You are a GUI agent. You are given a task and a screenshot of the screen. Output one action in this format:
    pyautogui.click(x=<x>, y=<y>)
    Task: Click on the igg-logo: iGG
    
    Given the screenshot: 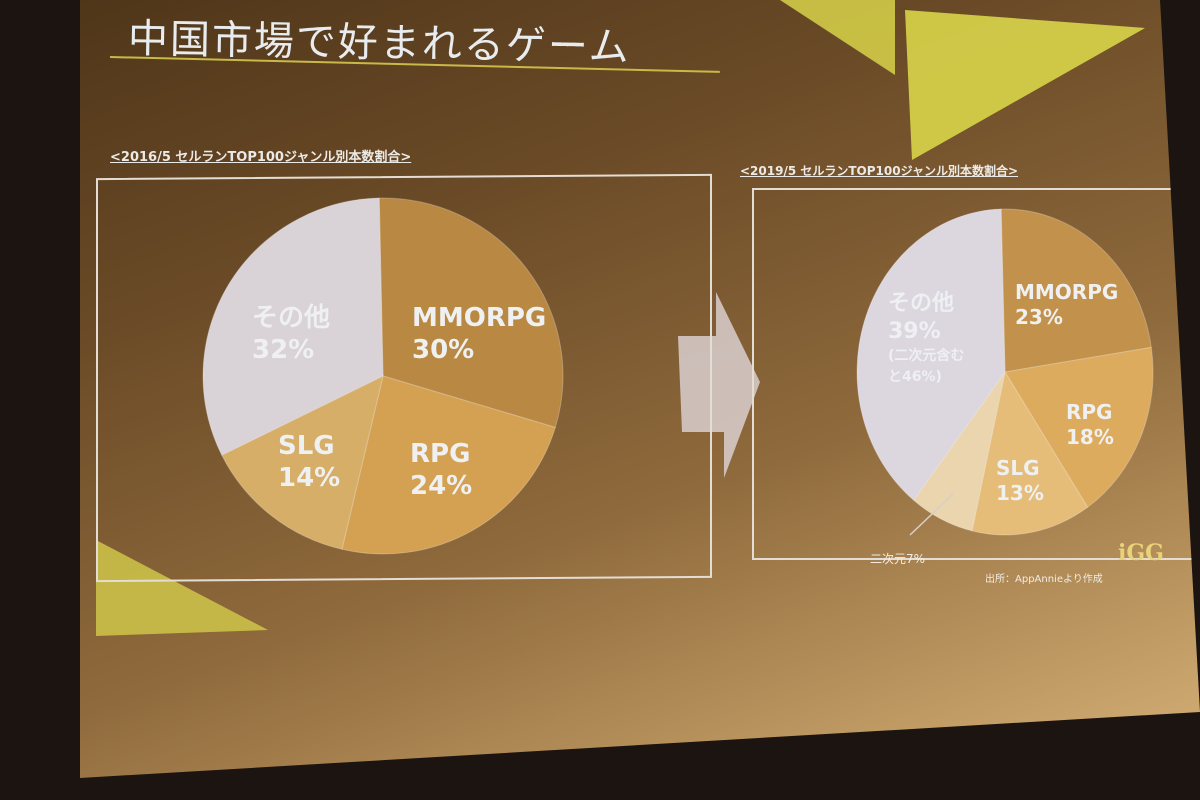 What is the action you would take?
    pyautogui.click(x=1141, y=553)
    